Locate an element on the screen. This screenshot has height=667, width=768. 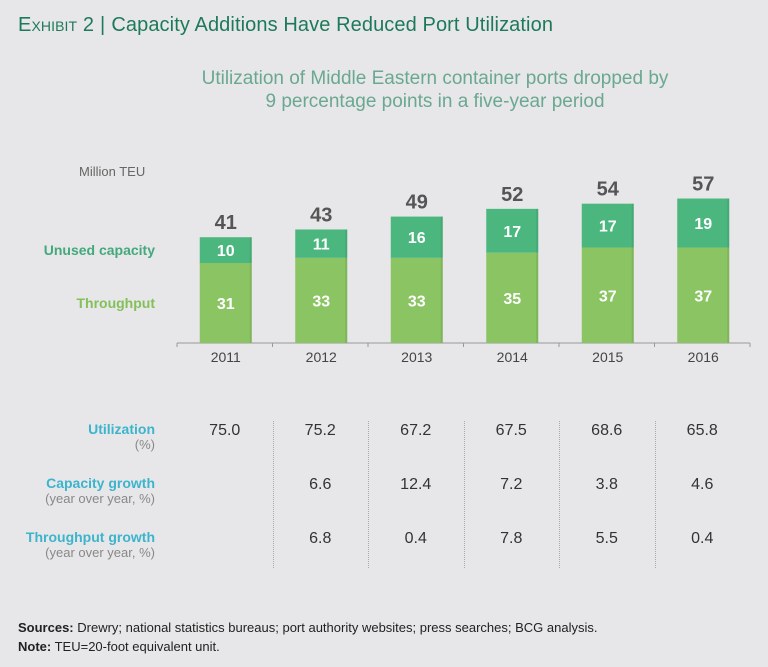
data-label-unused: 16 is located at coordinates (417, 238).